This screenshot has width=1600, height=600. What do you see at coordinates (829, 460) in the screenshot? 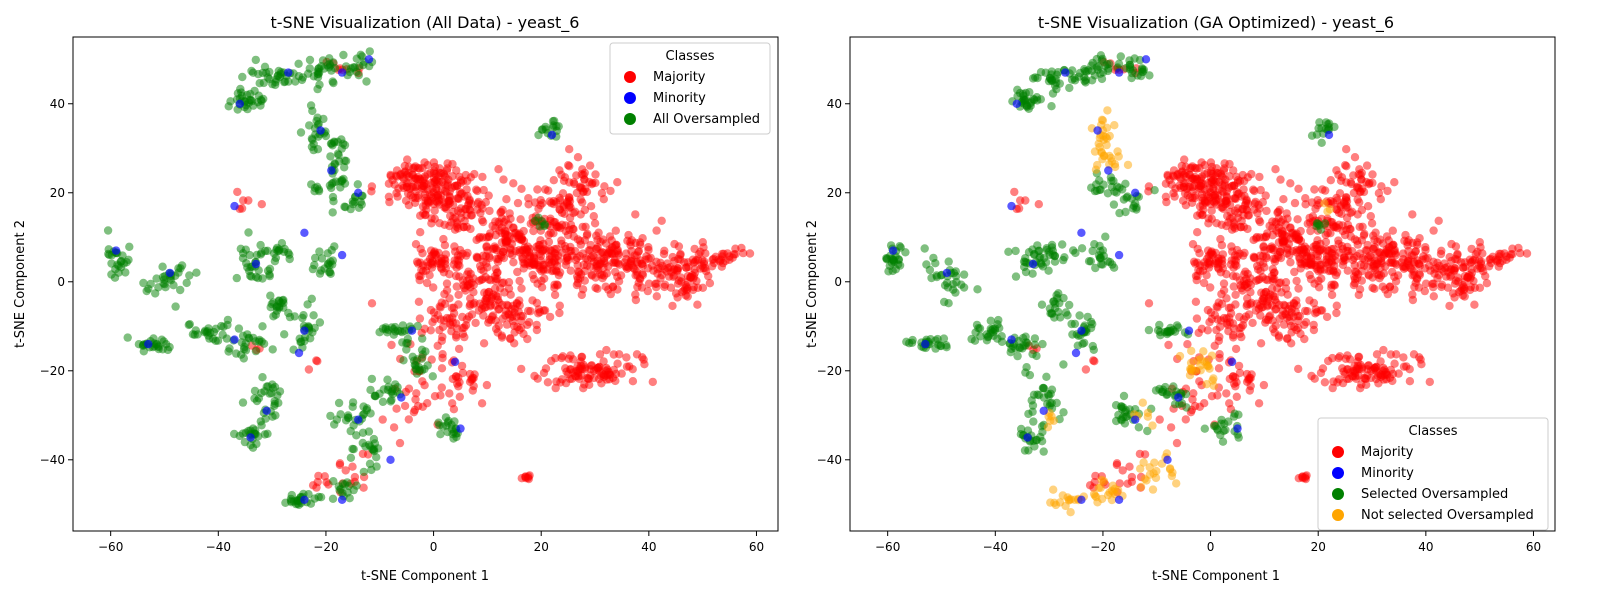
I see `y-tick-label: −40` at bounding box center [829, 460].